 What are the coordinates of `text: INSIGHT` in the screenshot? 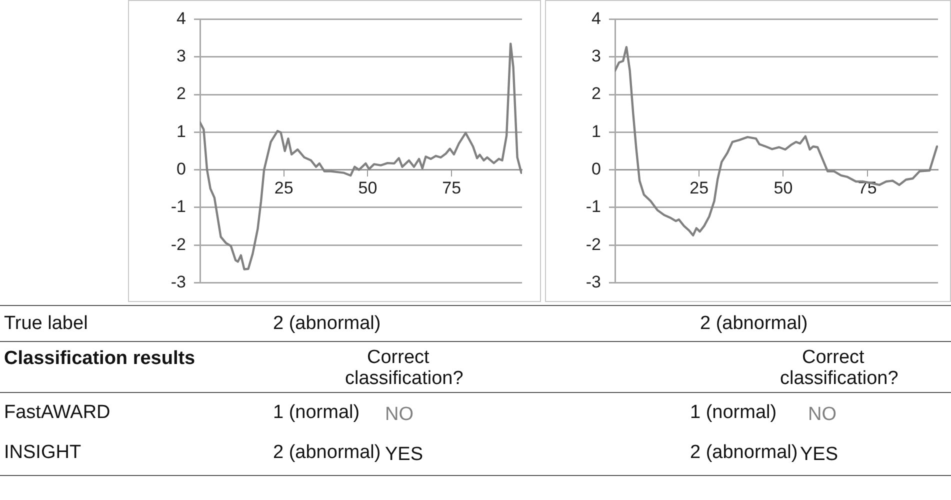 It's located at (43, 452).